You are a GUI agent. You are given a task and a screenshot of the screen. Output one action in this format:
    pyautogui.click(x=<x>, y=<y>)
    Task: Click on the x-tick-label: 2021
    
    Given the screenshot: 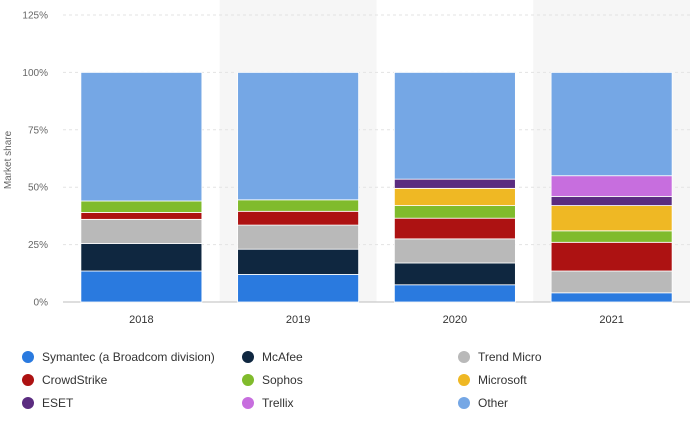 What is the action you would take?
    pyautogui.click(x=611, y=320)
    